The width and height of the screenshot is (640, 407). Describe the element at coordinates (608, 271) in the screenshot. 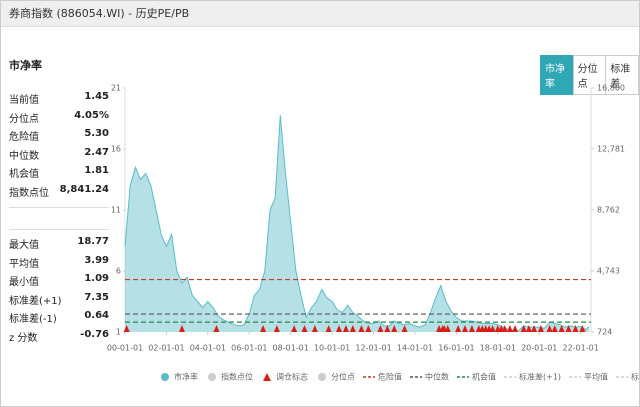

I see `y2-tick-label: 4,743` at that location.